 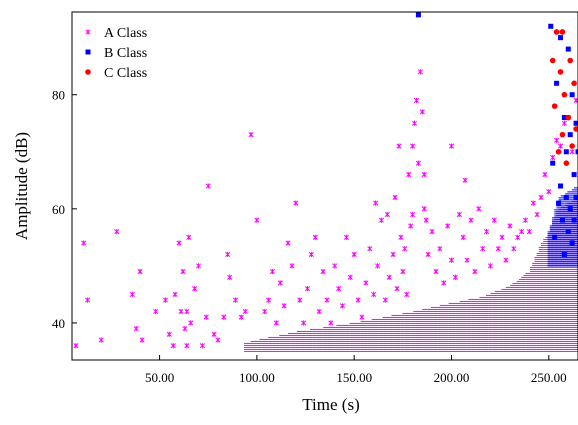 What do you see at coordinates (125, 53) in the screenshot?
I see `legend-label: B Class` at bounding box center [125, 53].